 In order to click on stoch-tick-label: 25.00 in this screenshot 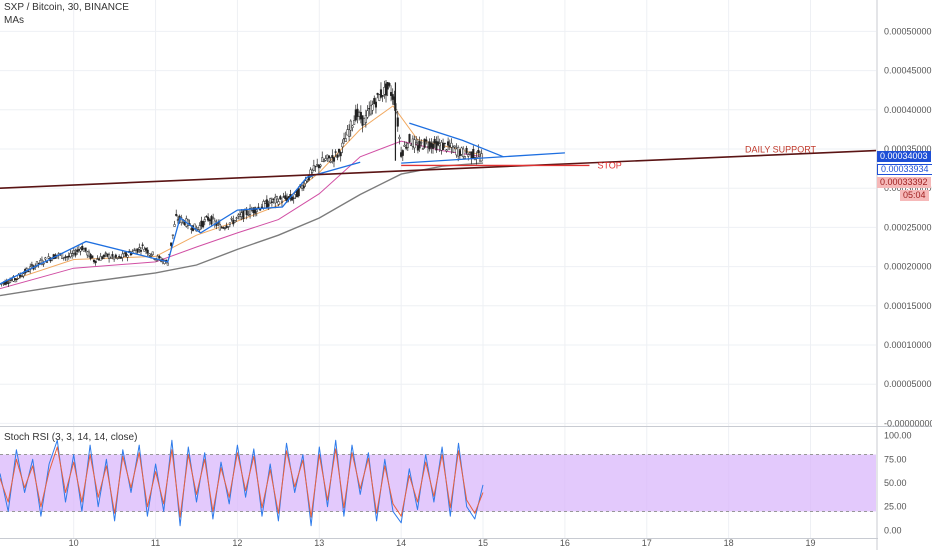, I will do `click(895, 507)`.